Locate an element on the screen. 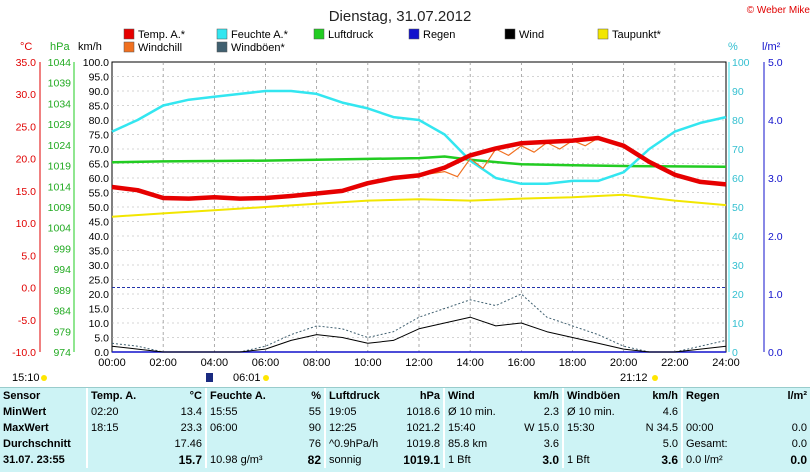  pressure-tick-label: 1014 is located at coordinates (60, 187).